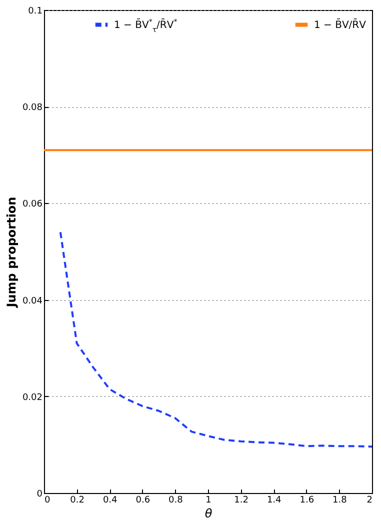 This screenshot has width=381, height=523. I want to click on x-tick-label: 0.8, so click(176, 501).